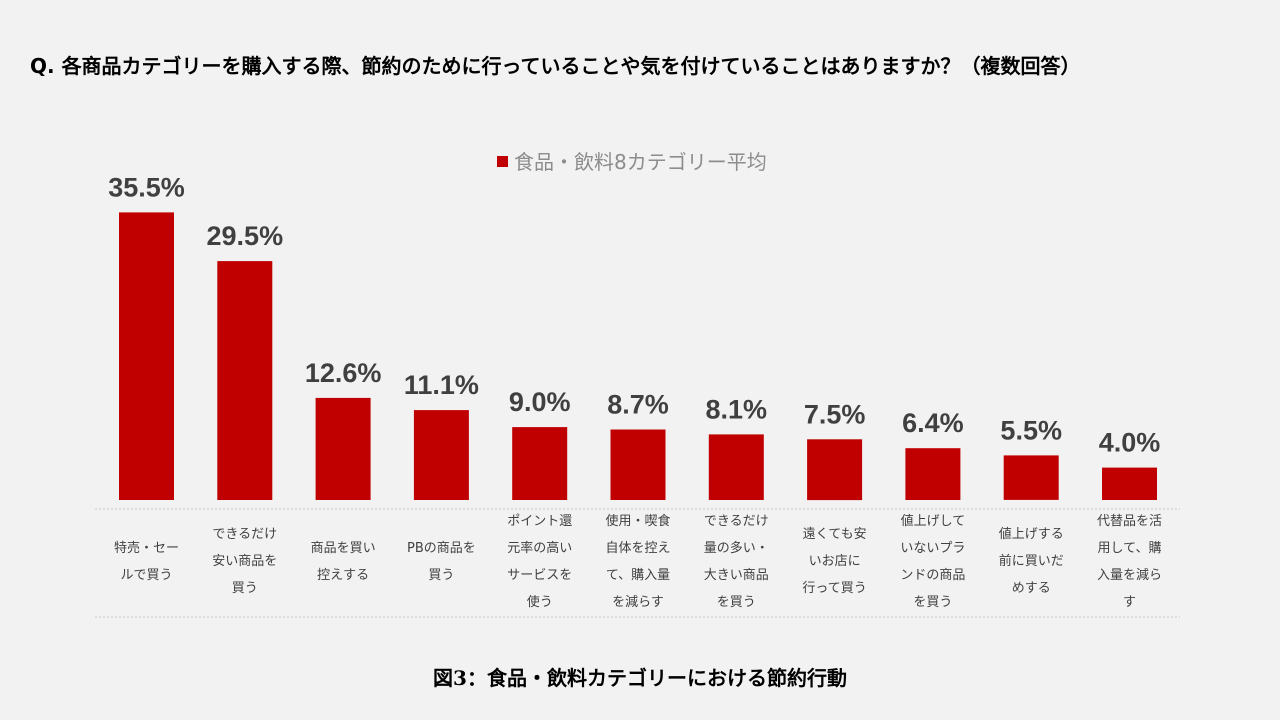 The height and width of the screenshot is (720, 1280). Describe the element at coordinates (933, 423) in the screenshot. I see `bar-value-label: 6.4%` at that location.